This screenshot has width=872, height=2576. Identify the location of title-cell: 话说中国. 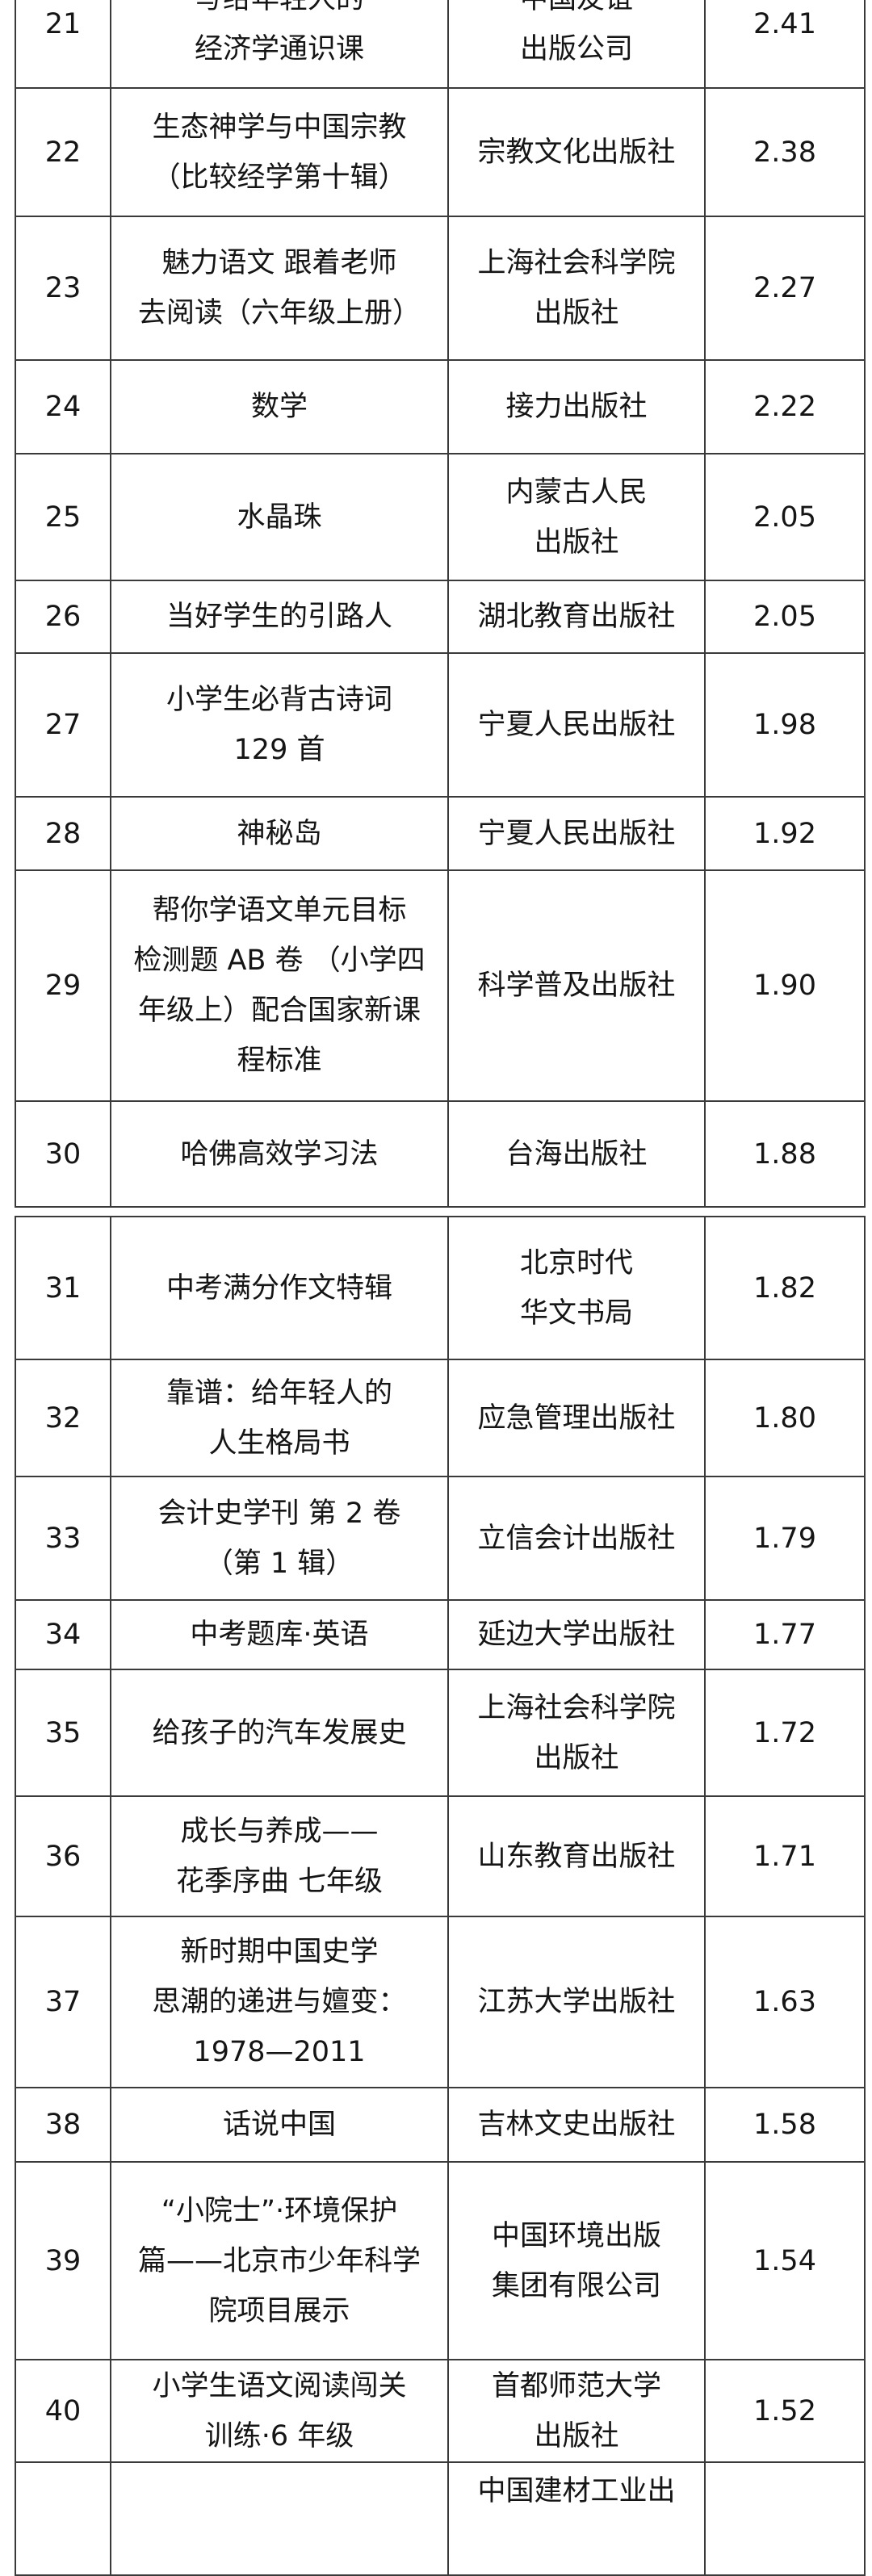
(279, 2125).